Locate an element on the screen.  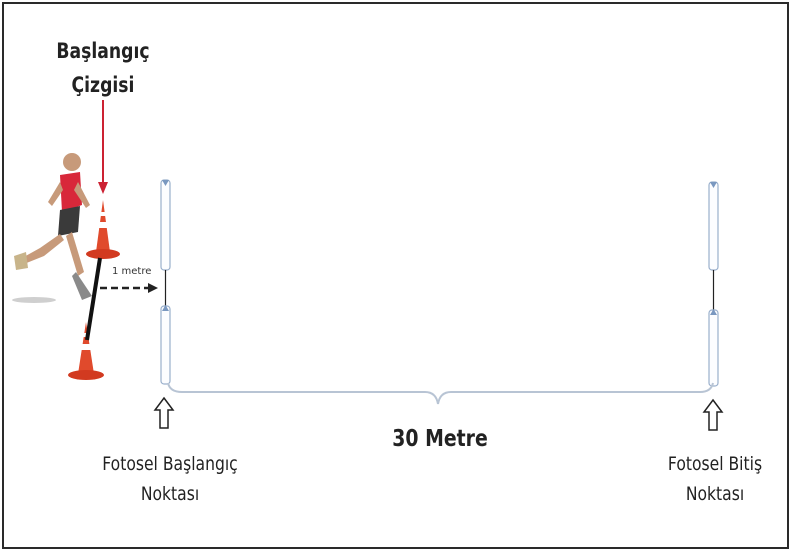
distance-label: 30 Metre is located at coordinates (440, 439).